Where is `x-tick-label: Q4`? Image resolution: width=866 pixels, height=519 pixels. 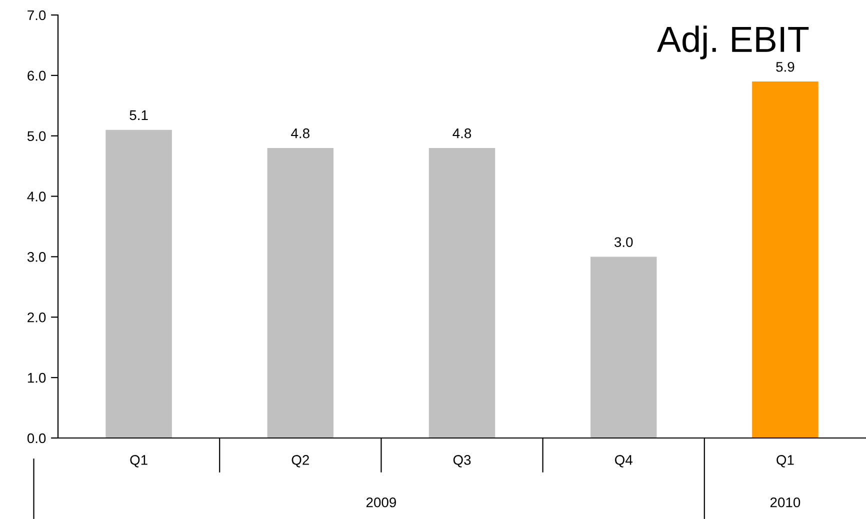
x-tick-label: Q4 is located at coordinates (623, 461).